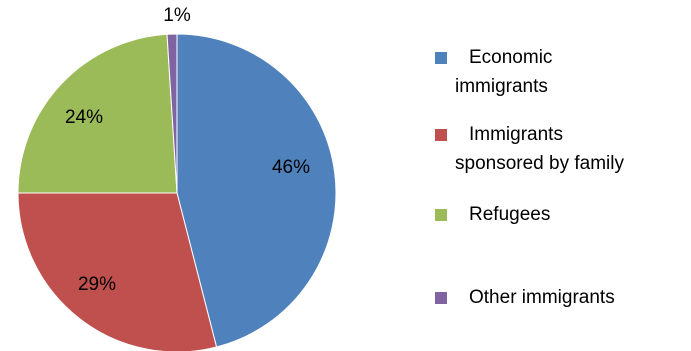  I want to click on legend-entry-other-immigrants: Other immigrants, so click(525, 297).